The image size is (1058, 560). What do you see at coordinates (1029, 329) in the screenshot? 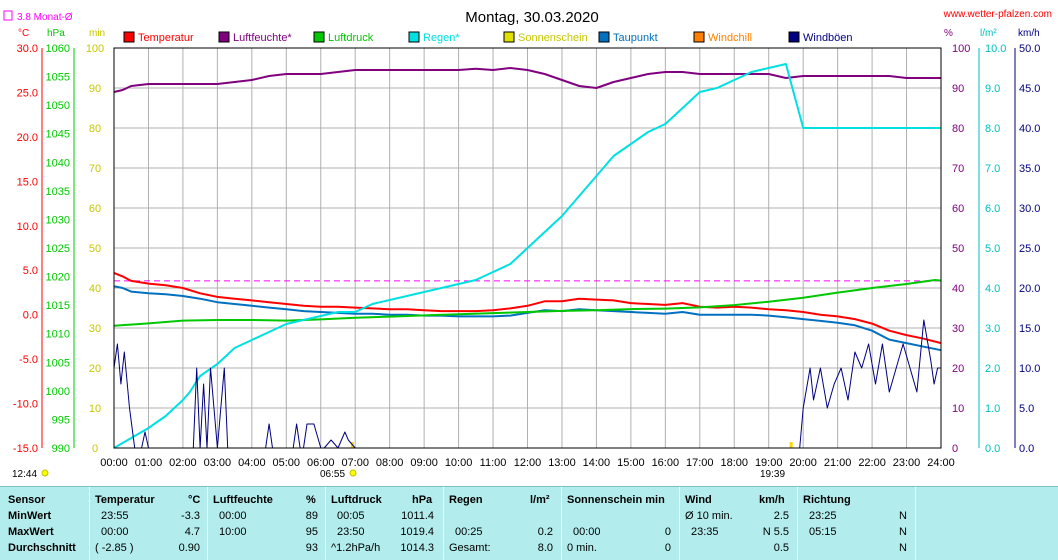
I see `y-tick-label-wind: 15.0` at bounding box center [1029, 329].